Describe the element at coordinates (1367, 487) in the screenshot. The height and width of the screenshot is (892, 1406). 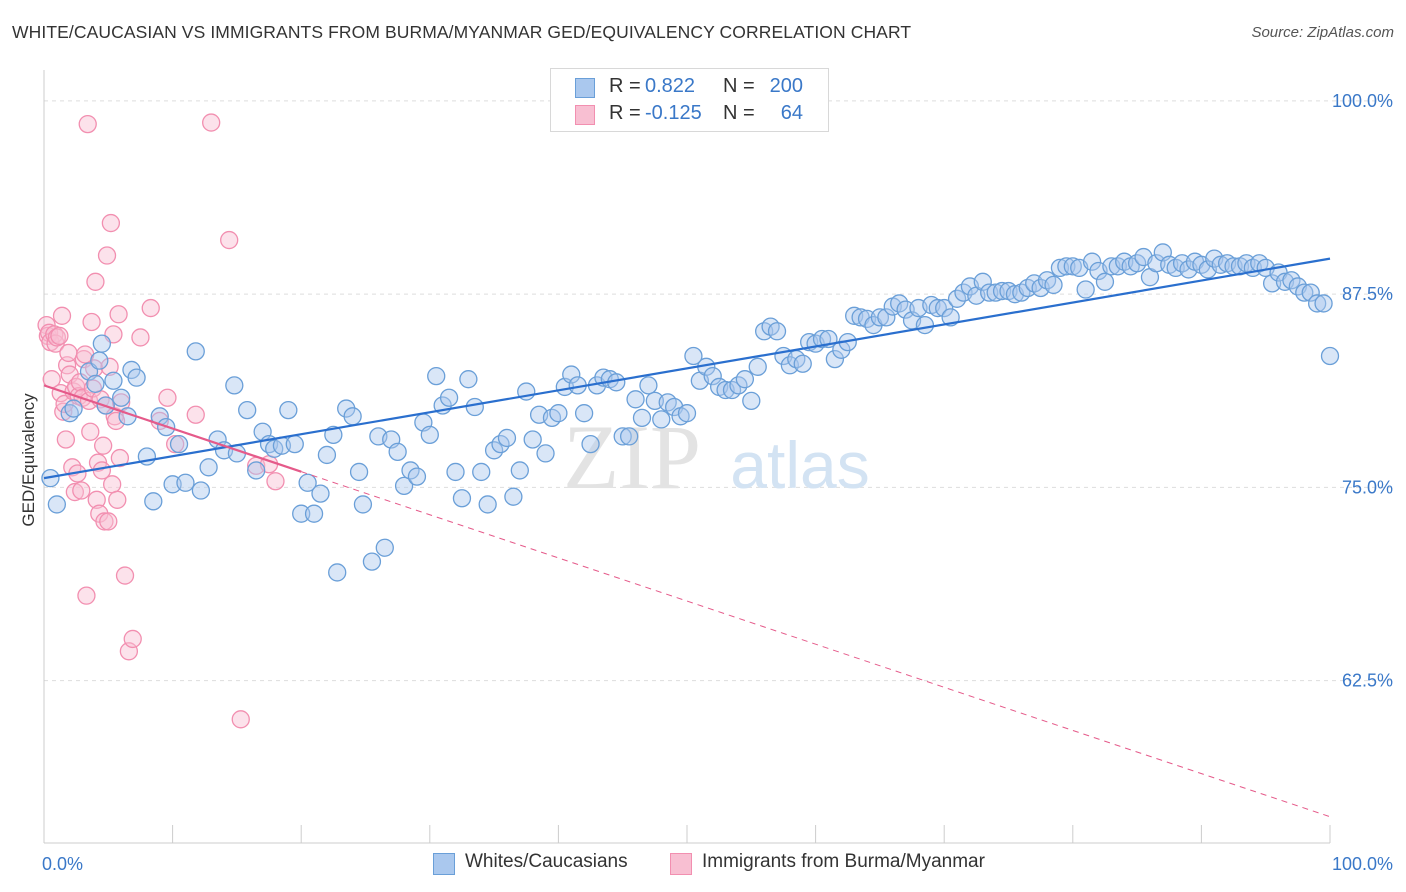
I see `y-tick-label: 75.0%` at that location.